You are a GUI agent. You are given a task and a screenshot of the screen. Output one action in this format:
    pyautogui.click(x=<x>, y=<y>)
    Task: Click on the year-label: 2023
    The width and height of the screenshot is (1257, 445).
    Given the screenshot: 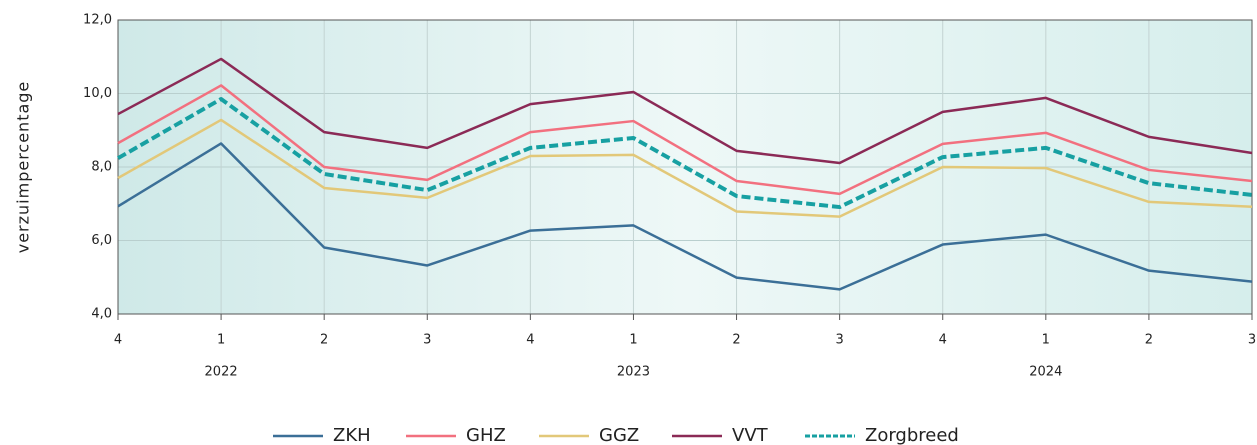 What is the action you would take?
    pyautogui.click(x=633, y=372)
    